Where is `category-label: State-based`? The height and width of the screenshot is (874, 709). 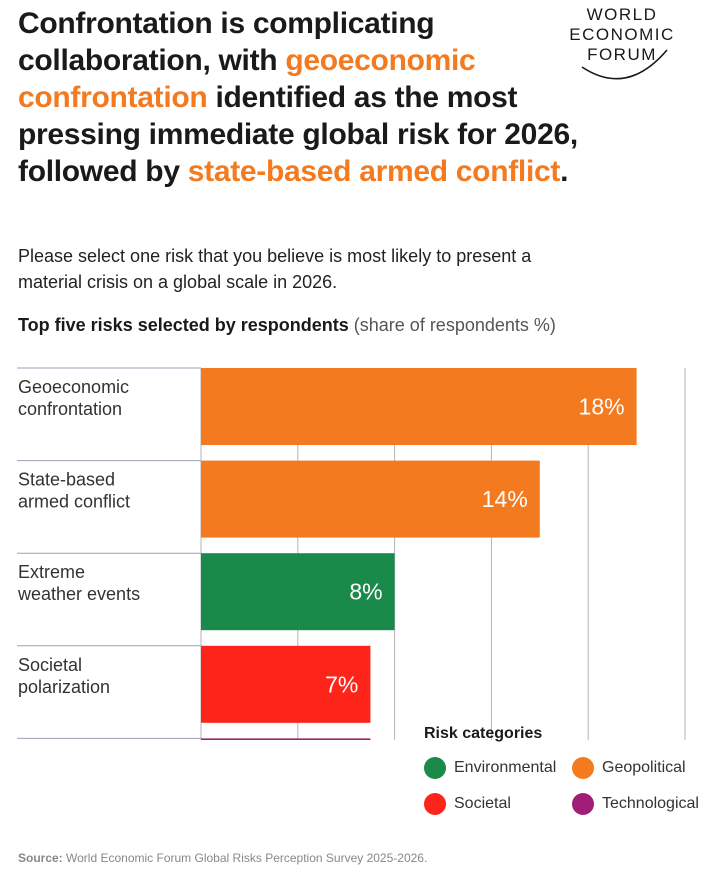 category-label: State-based is located at coordinates (66, 480).